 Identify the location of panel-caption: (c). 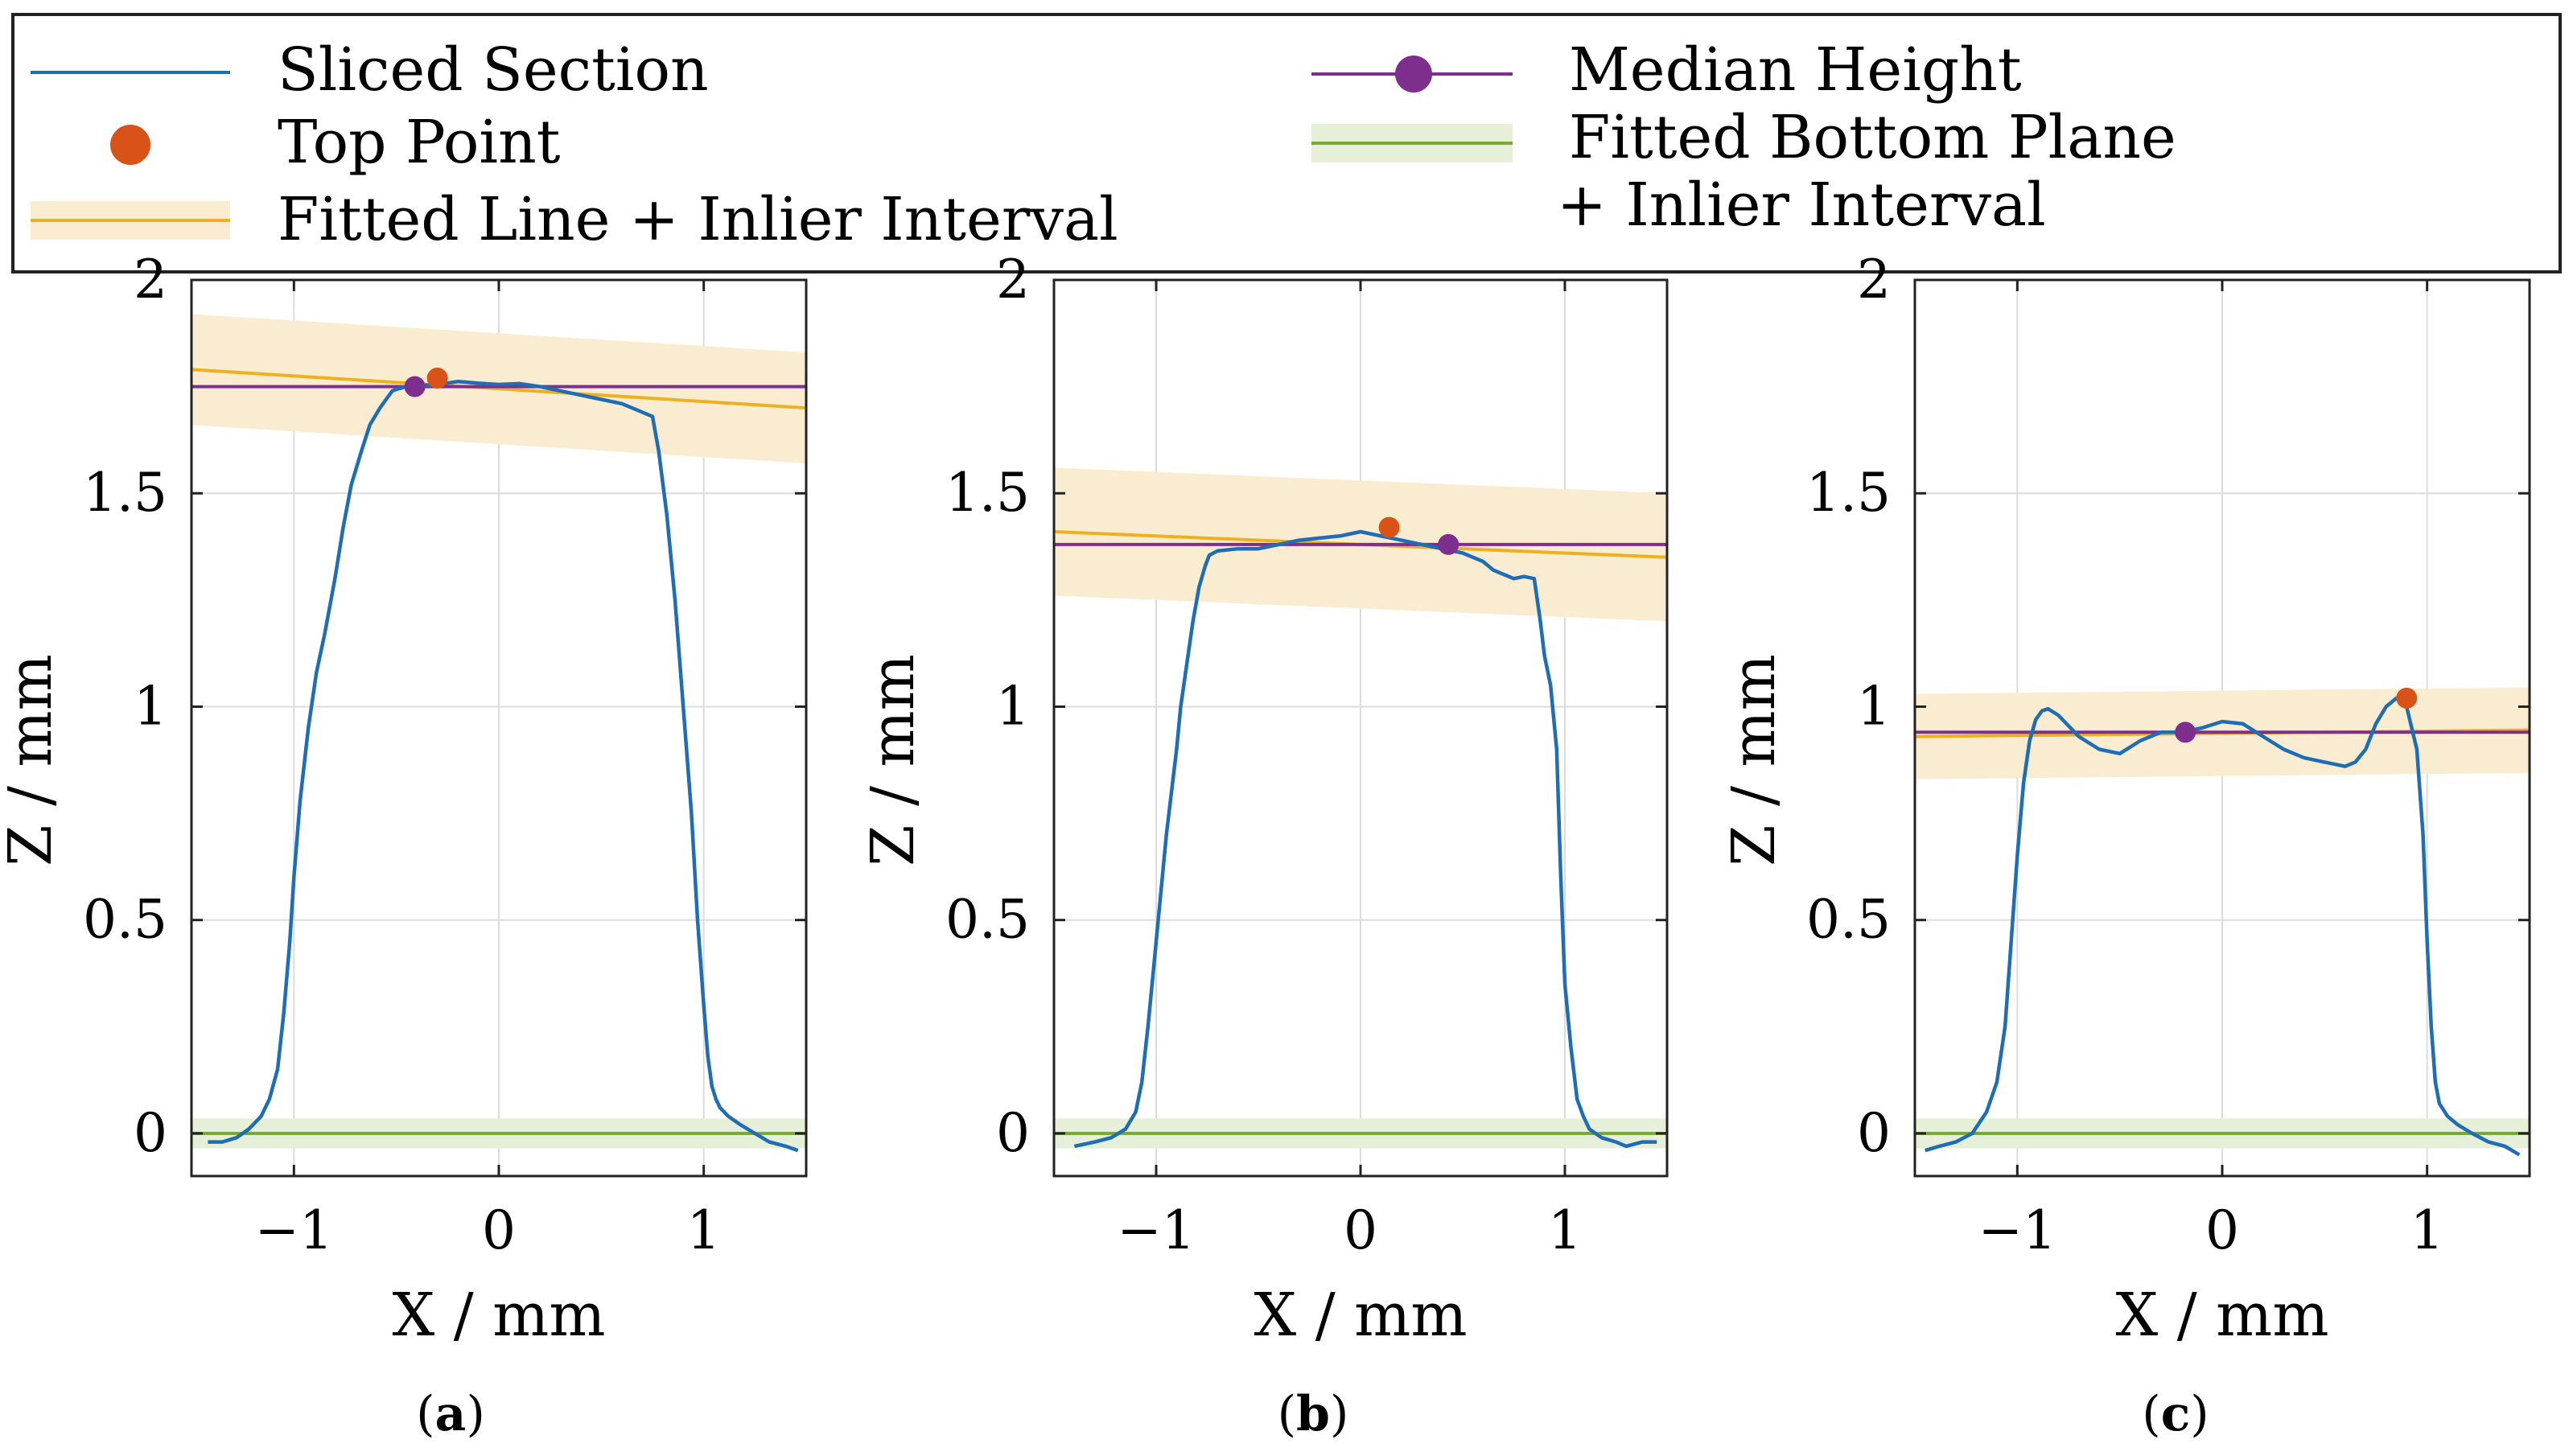
(2175, 1414).